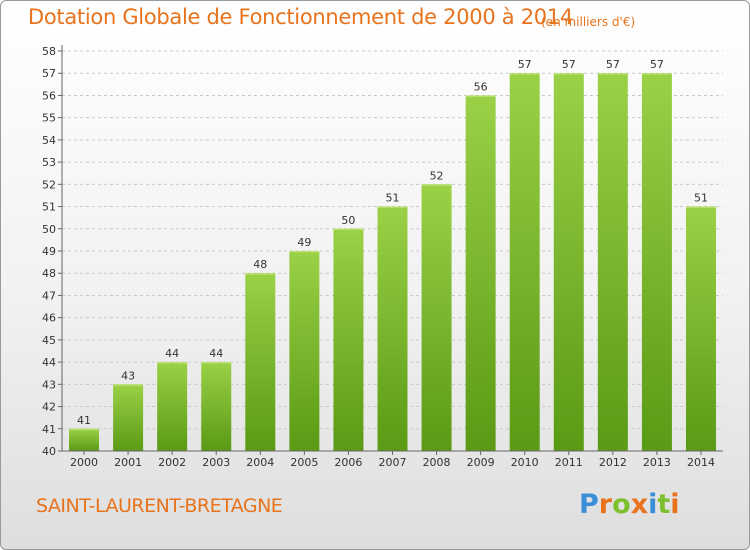 Image resolution: width=750 pixels, height=550 pixels. What do you see at coordinates (437, 175) in the screenshot?
I see `data-label: 52` at bounding box center [437, 175].